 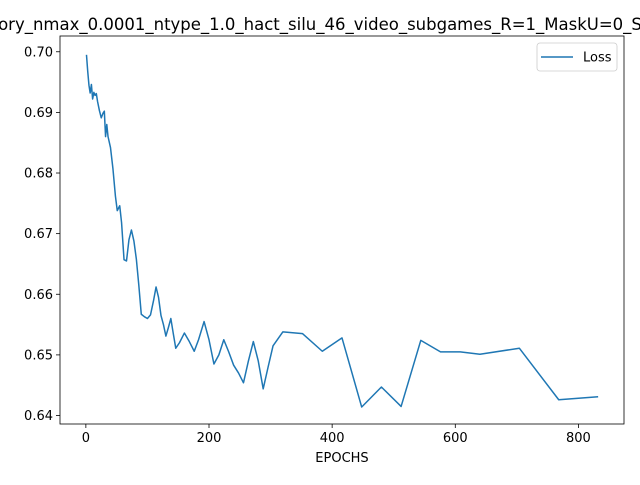 I want to click on legend-box, so click(x=577, y=57).